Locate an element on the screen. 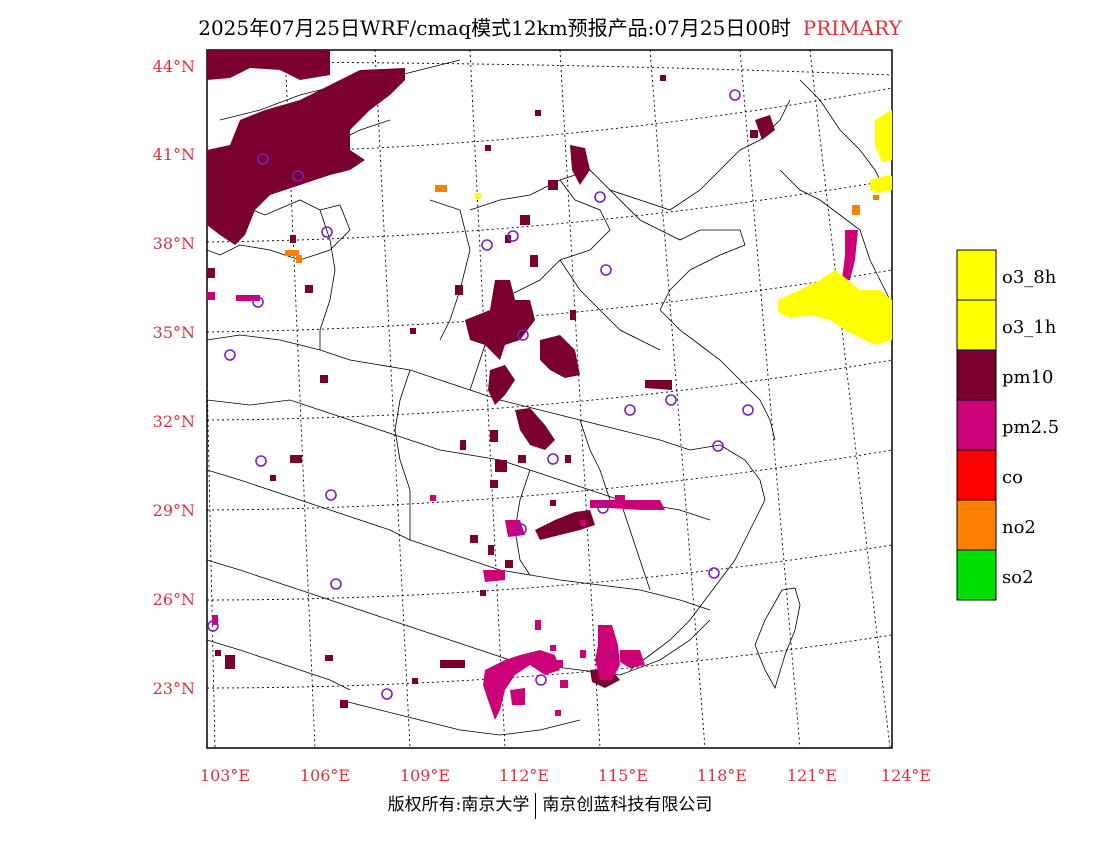 Image resolution: width=1100 pixels, height=850 pixels. legend-swatch-pm10 is located at coordinates (976, 375).